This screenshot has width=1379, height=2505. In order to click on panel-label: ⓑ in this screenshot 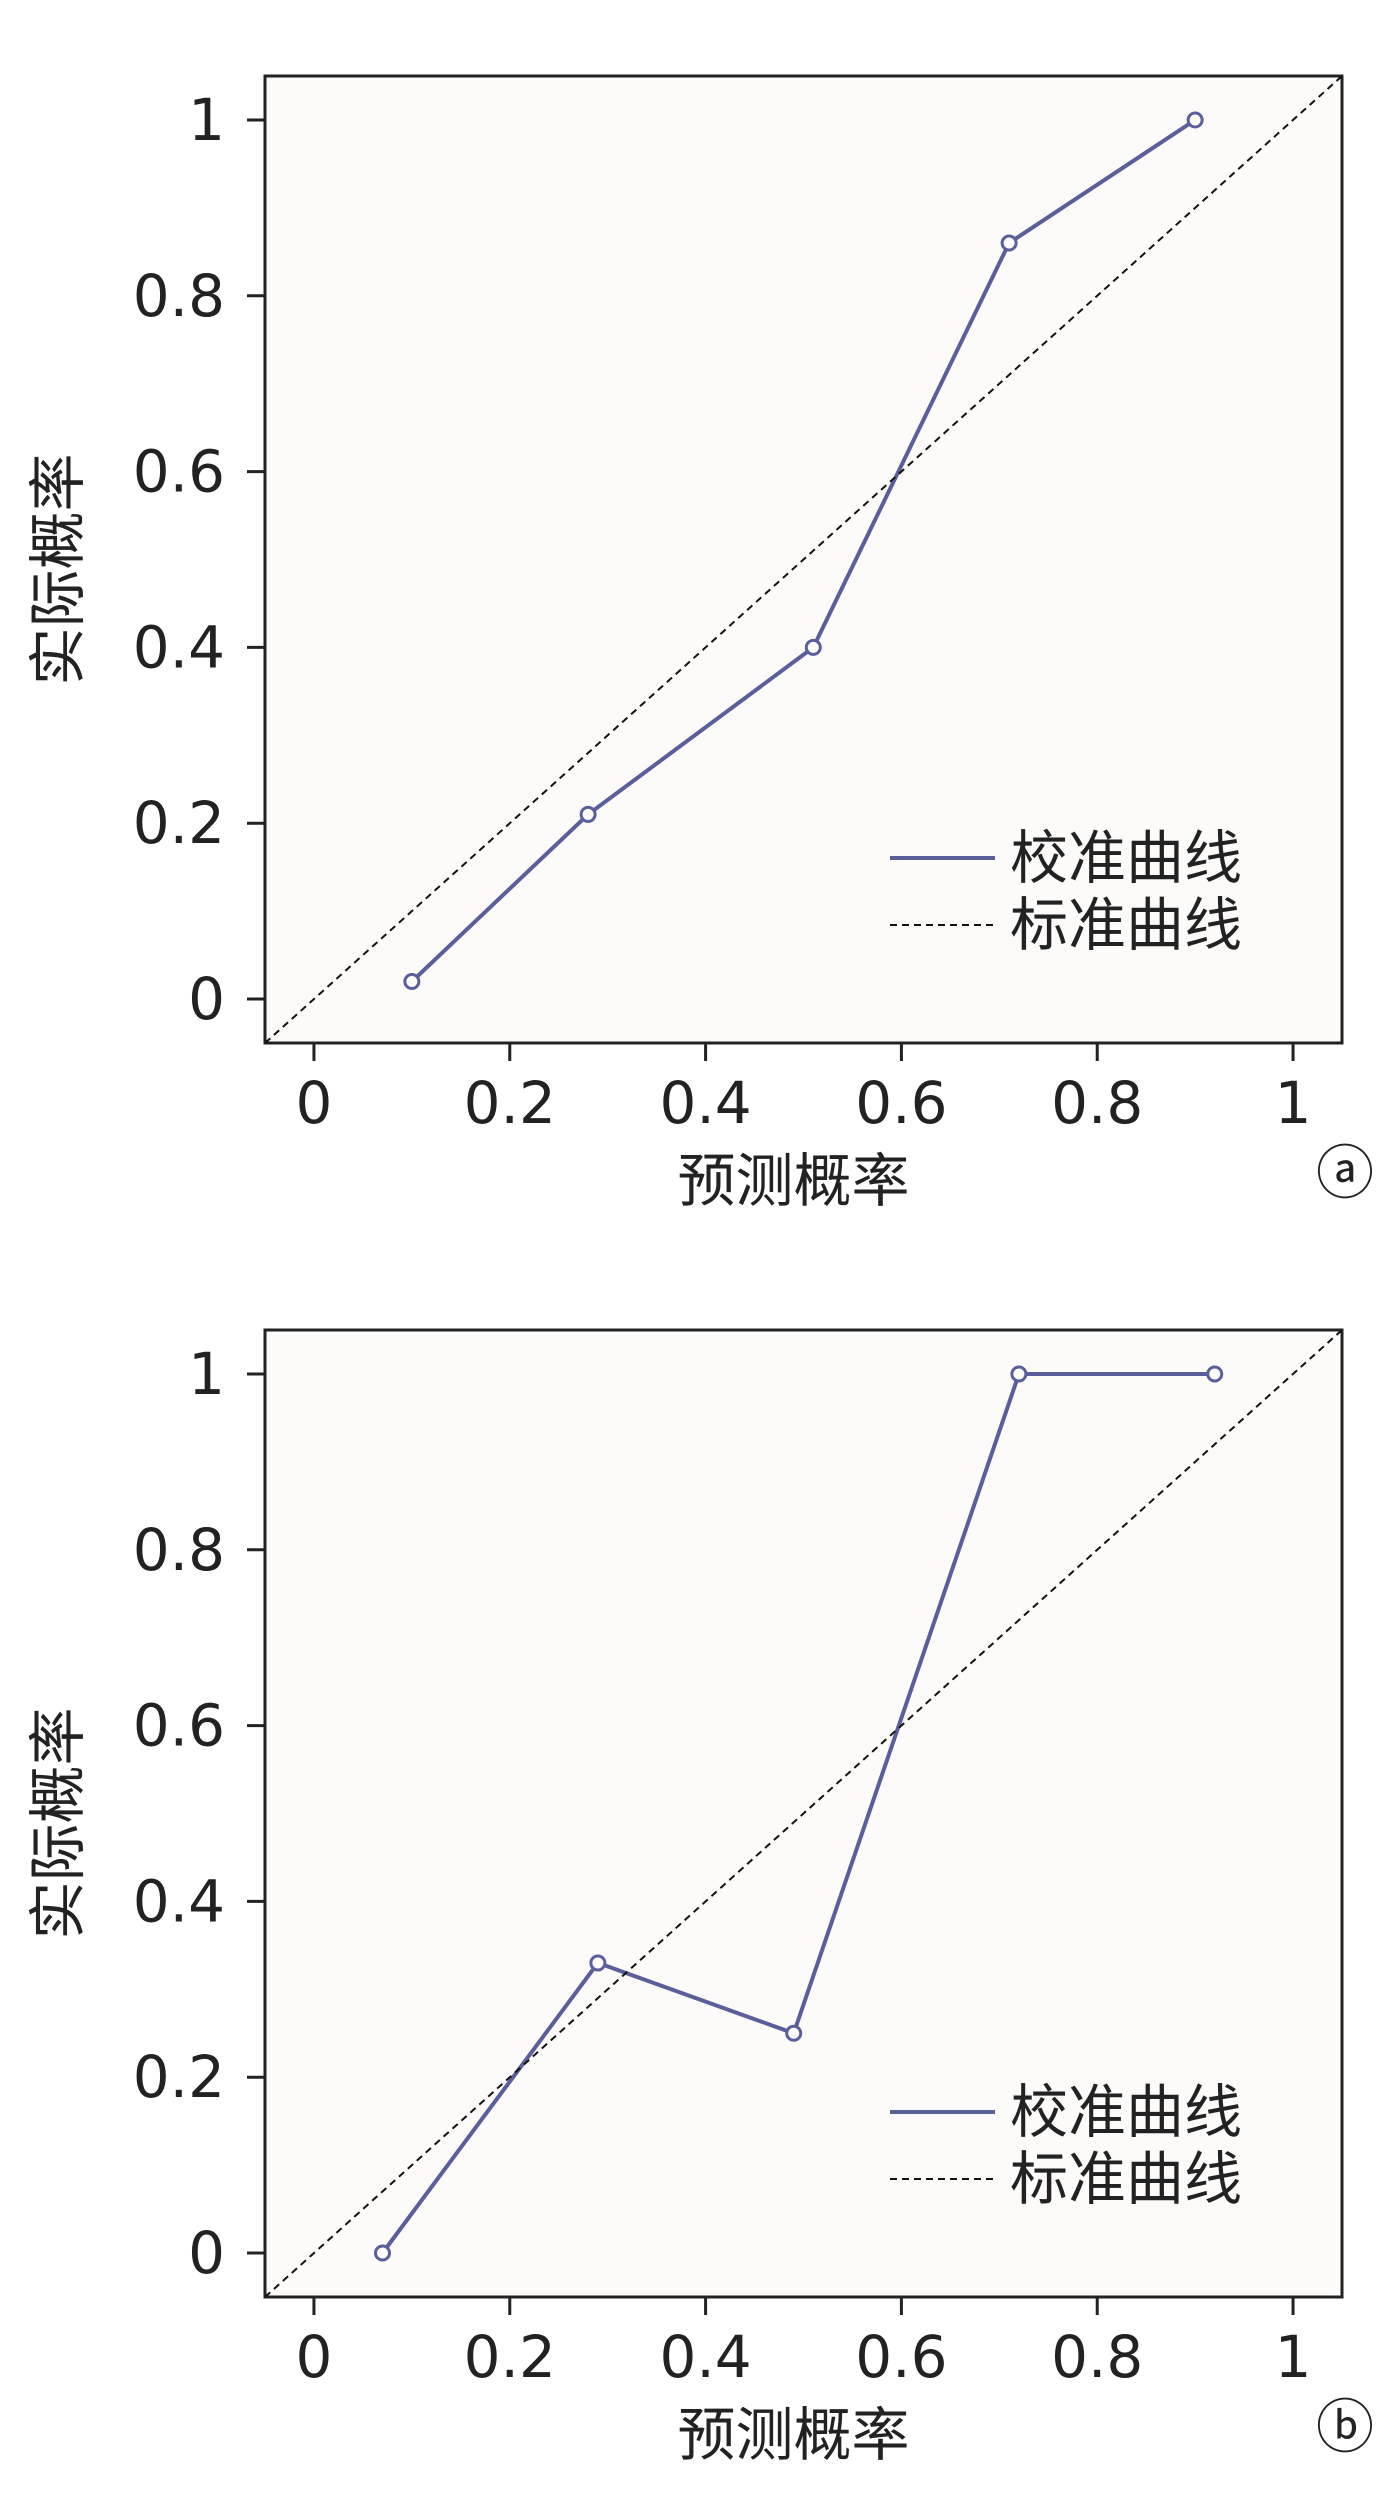, I will do `click(1345, 2427)`.